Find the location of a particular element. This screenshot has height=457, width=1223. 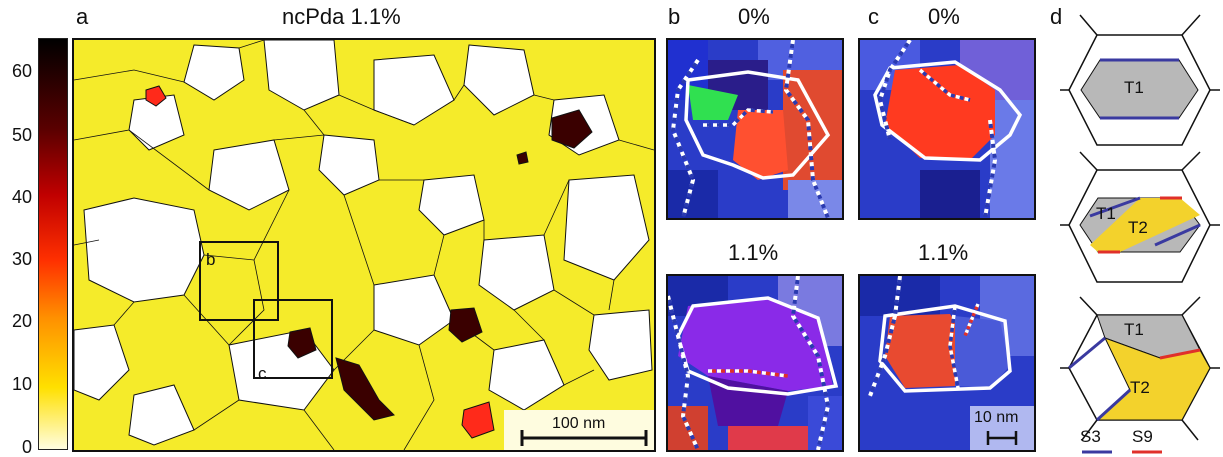

panel-b-label: b is located at coordinates (674, 16).